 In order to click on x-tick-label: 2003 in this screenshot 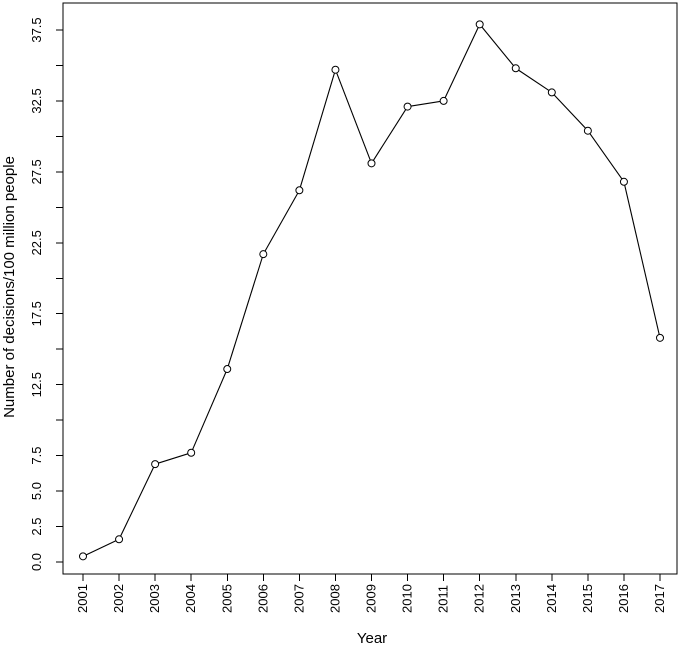, I will do `click(154, 598)`.